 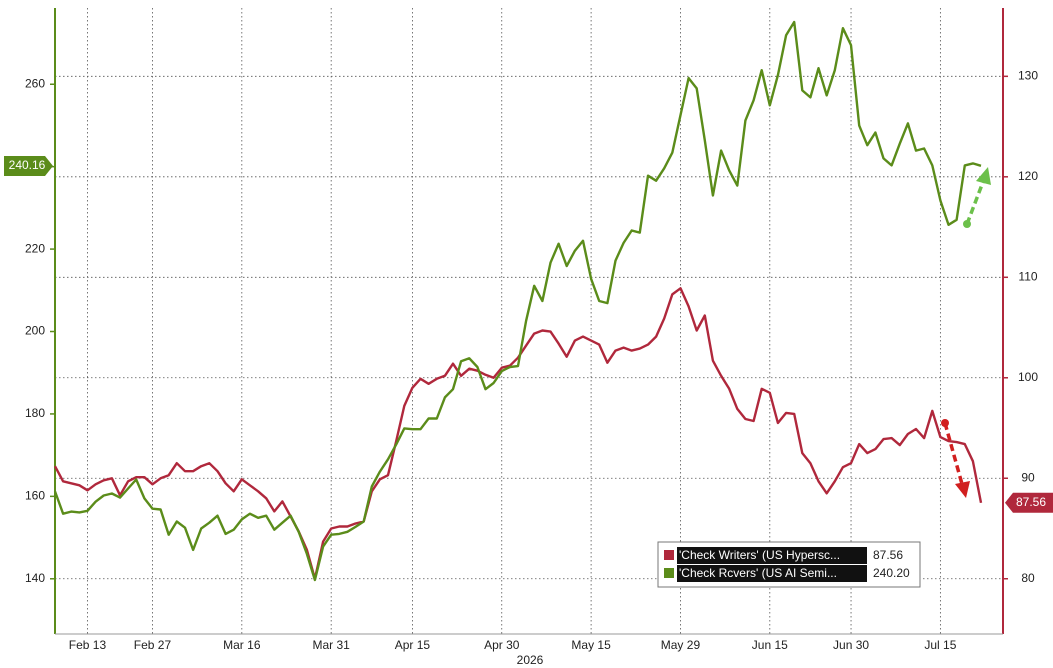 What do you see at coordinates (88, 645) in the screenshot?
I see `x-tick-label: Feb 13` at bounding box center [88, 645].